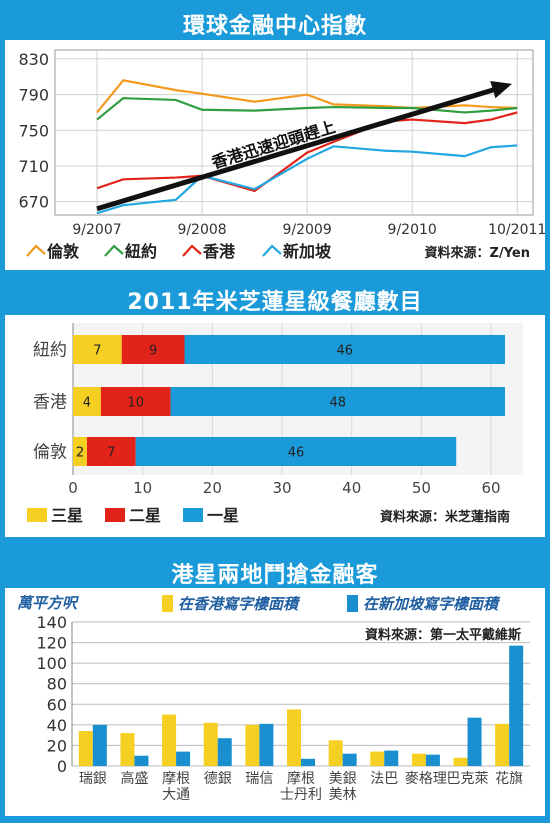  What do you see at coordinates (218, 779) in the screenshot?
I see `chart3-category-label: 德銀` at bounding box center [218, 779].